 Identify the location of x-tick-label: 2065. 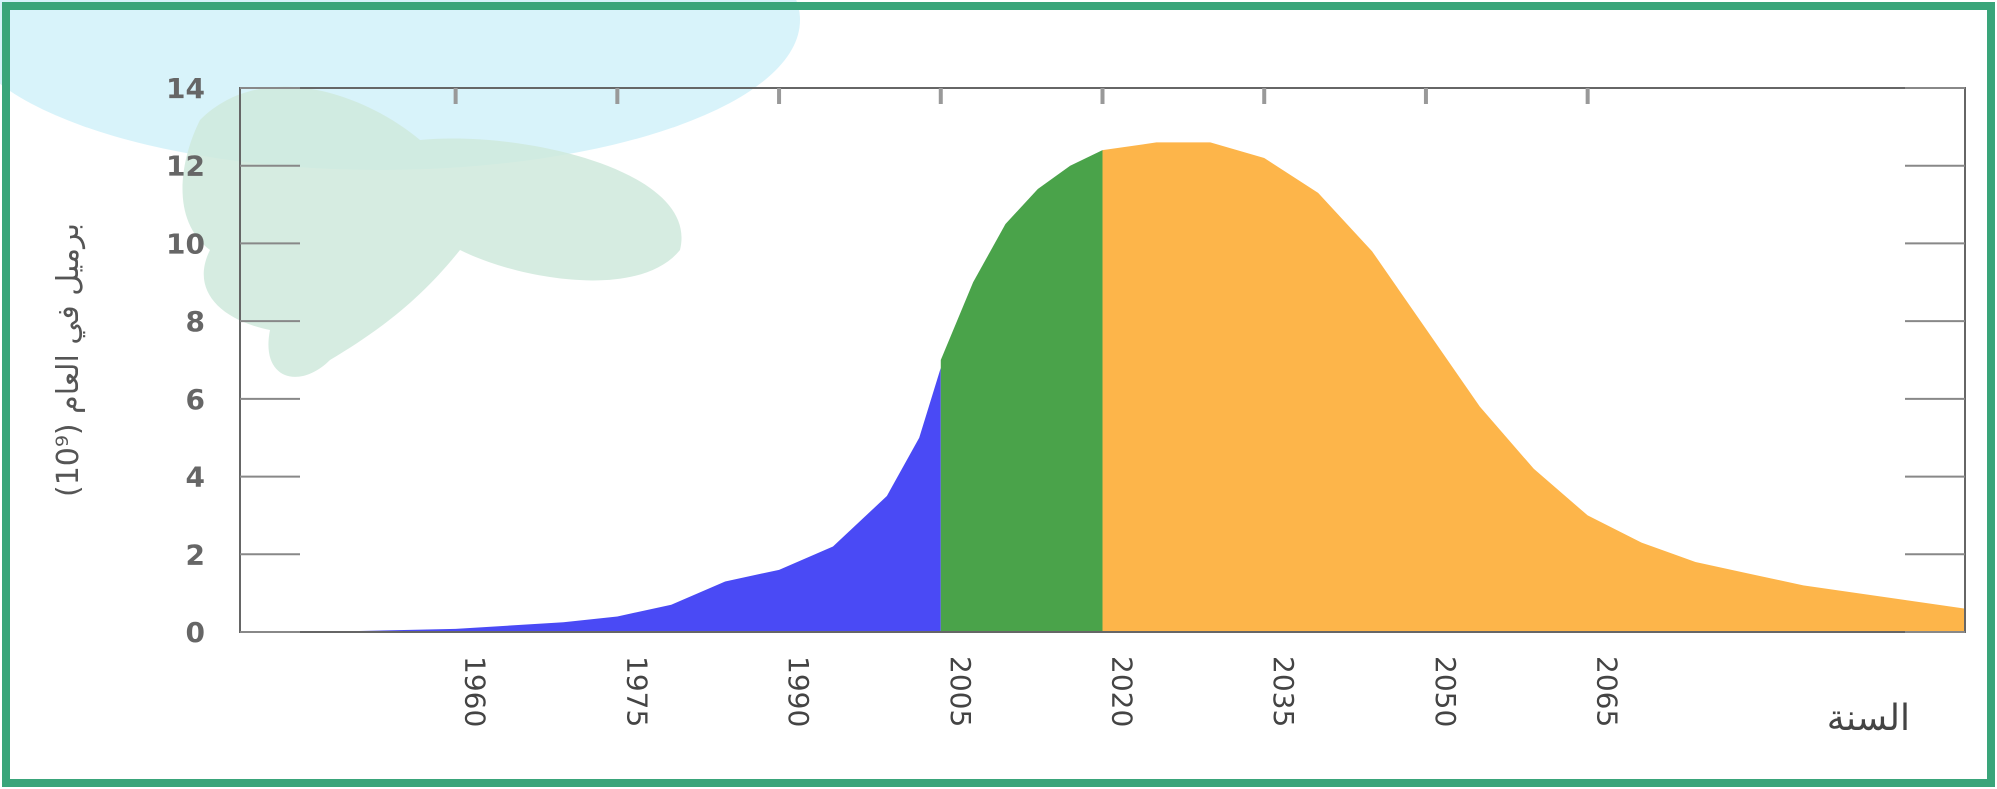
(1607, 691).